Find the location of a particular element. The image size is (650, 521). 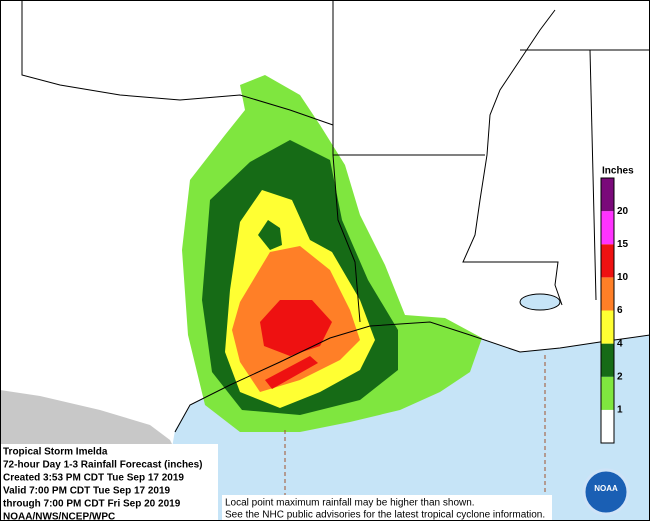

mexico-land is located at coordinates (87, 420).